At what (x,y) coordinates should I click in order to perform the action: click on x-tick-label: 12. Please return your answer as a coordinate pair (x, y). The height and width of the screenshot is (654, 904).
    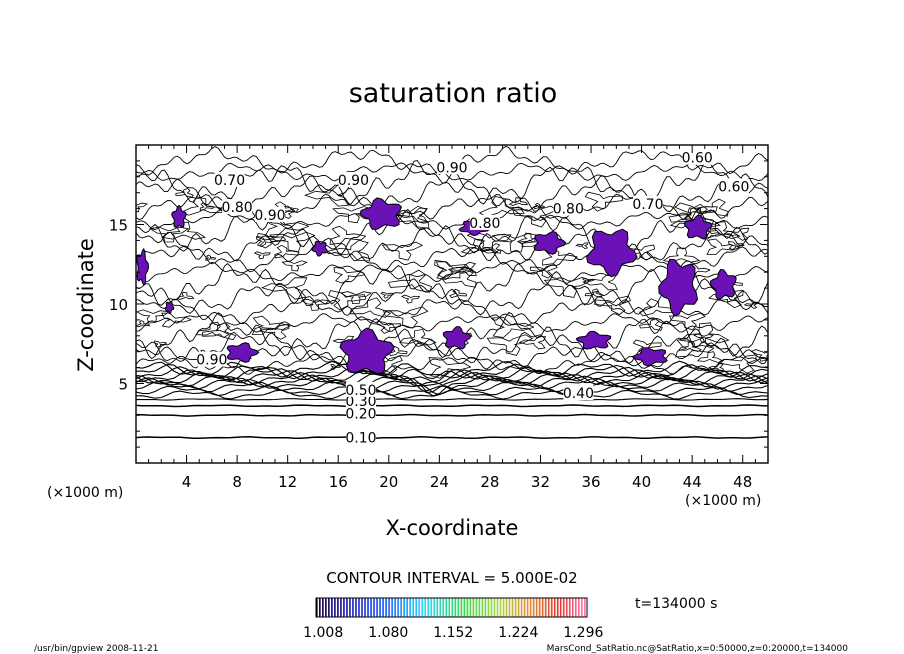
    Looking at the image, I should click on (287, 482).